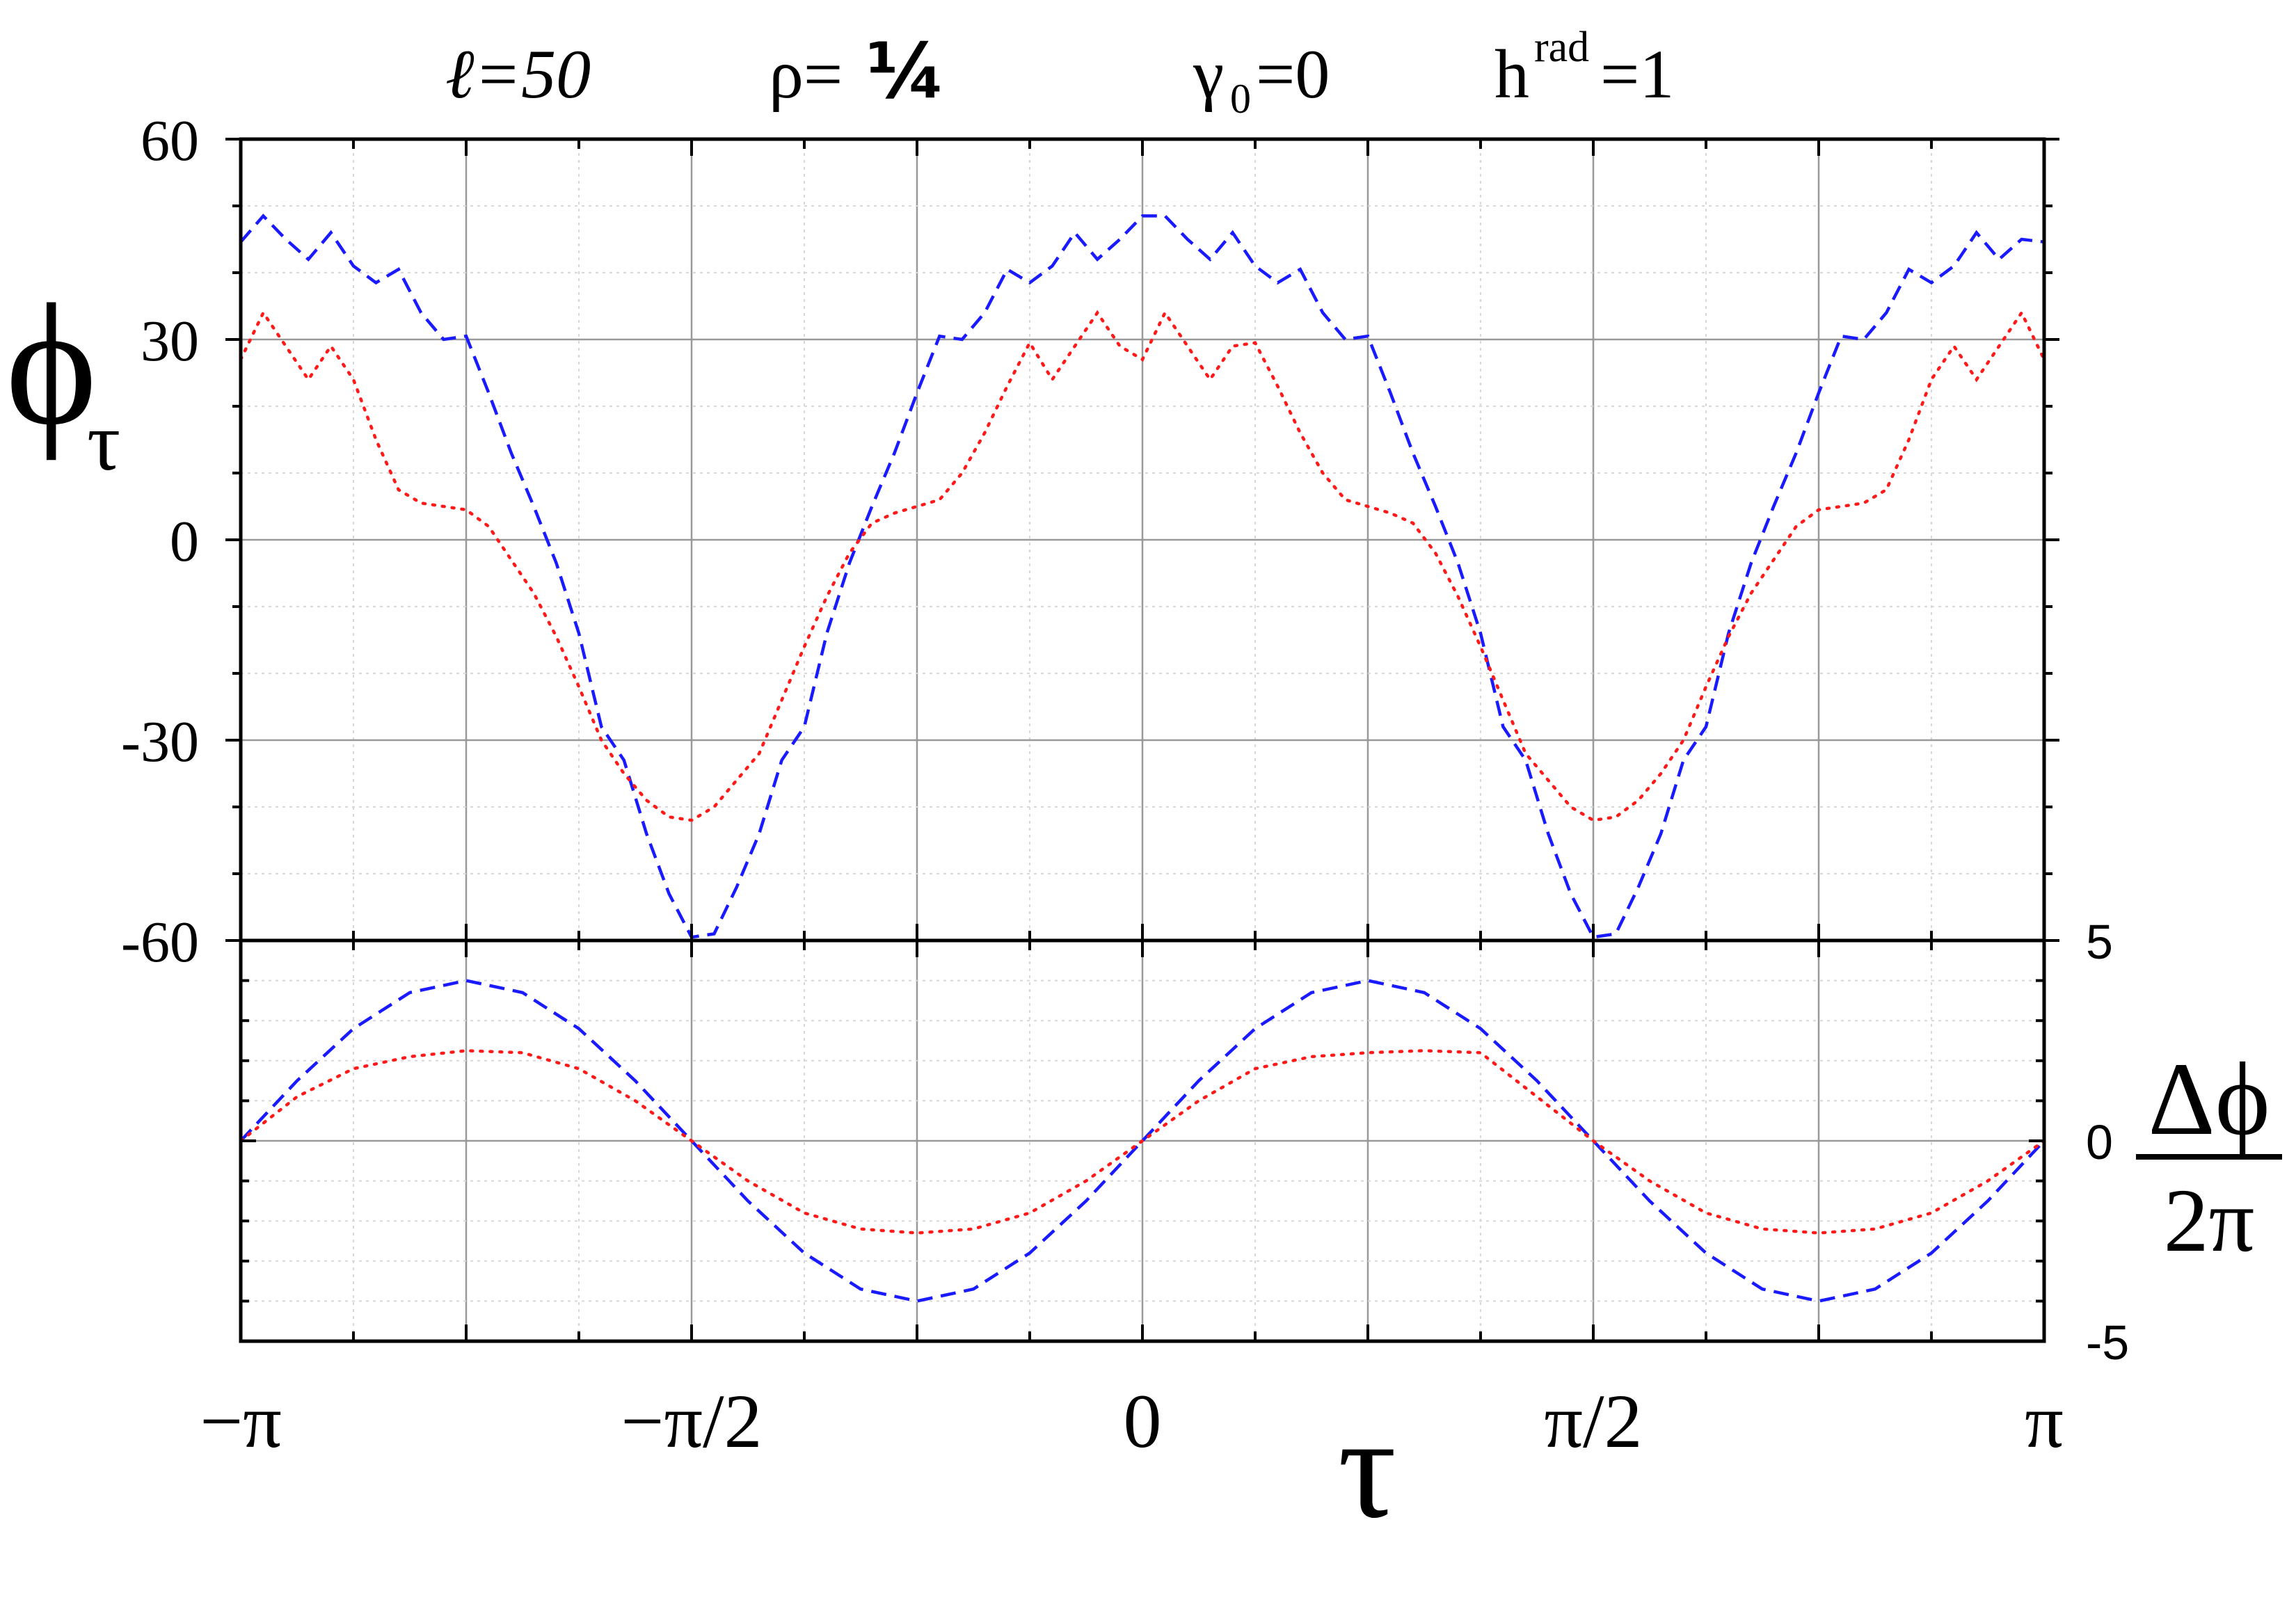 The width and height of the screenshot is (2296, 1609). I want to click on bottom-y-tick-label: -5, so click(2108, 1342).